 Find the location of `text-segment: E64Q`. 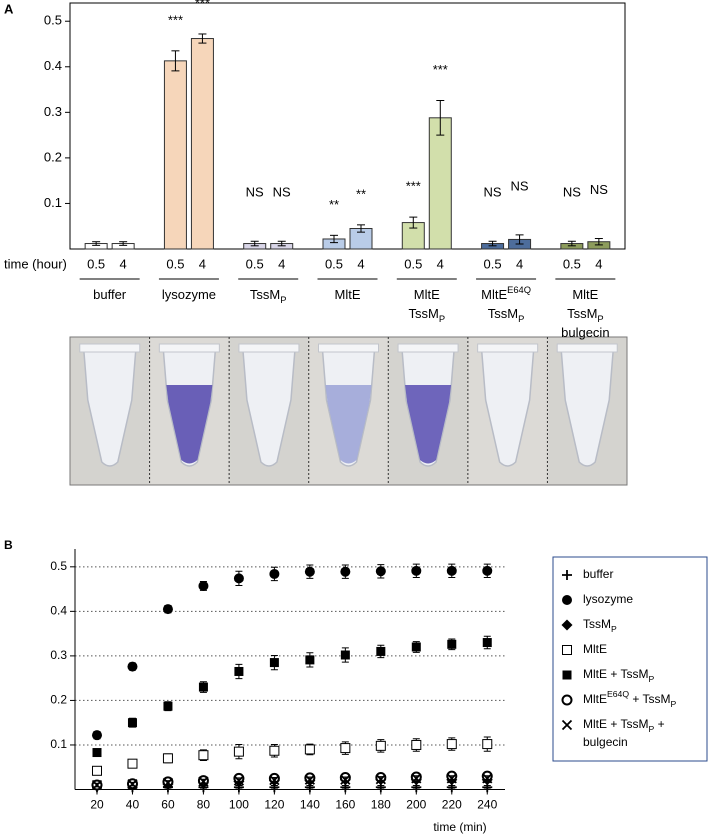

text-segment: E64Q is located at coordinates (618, 694).